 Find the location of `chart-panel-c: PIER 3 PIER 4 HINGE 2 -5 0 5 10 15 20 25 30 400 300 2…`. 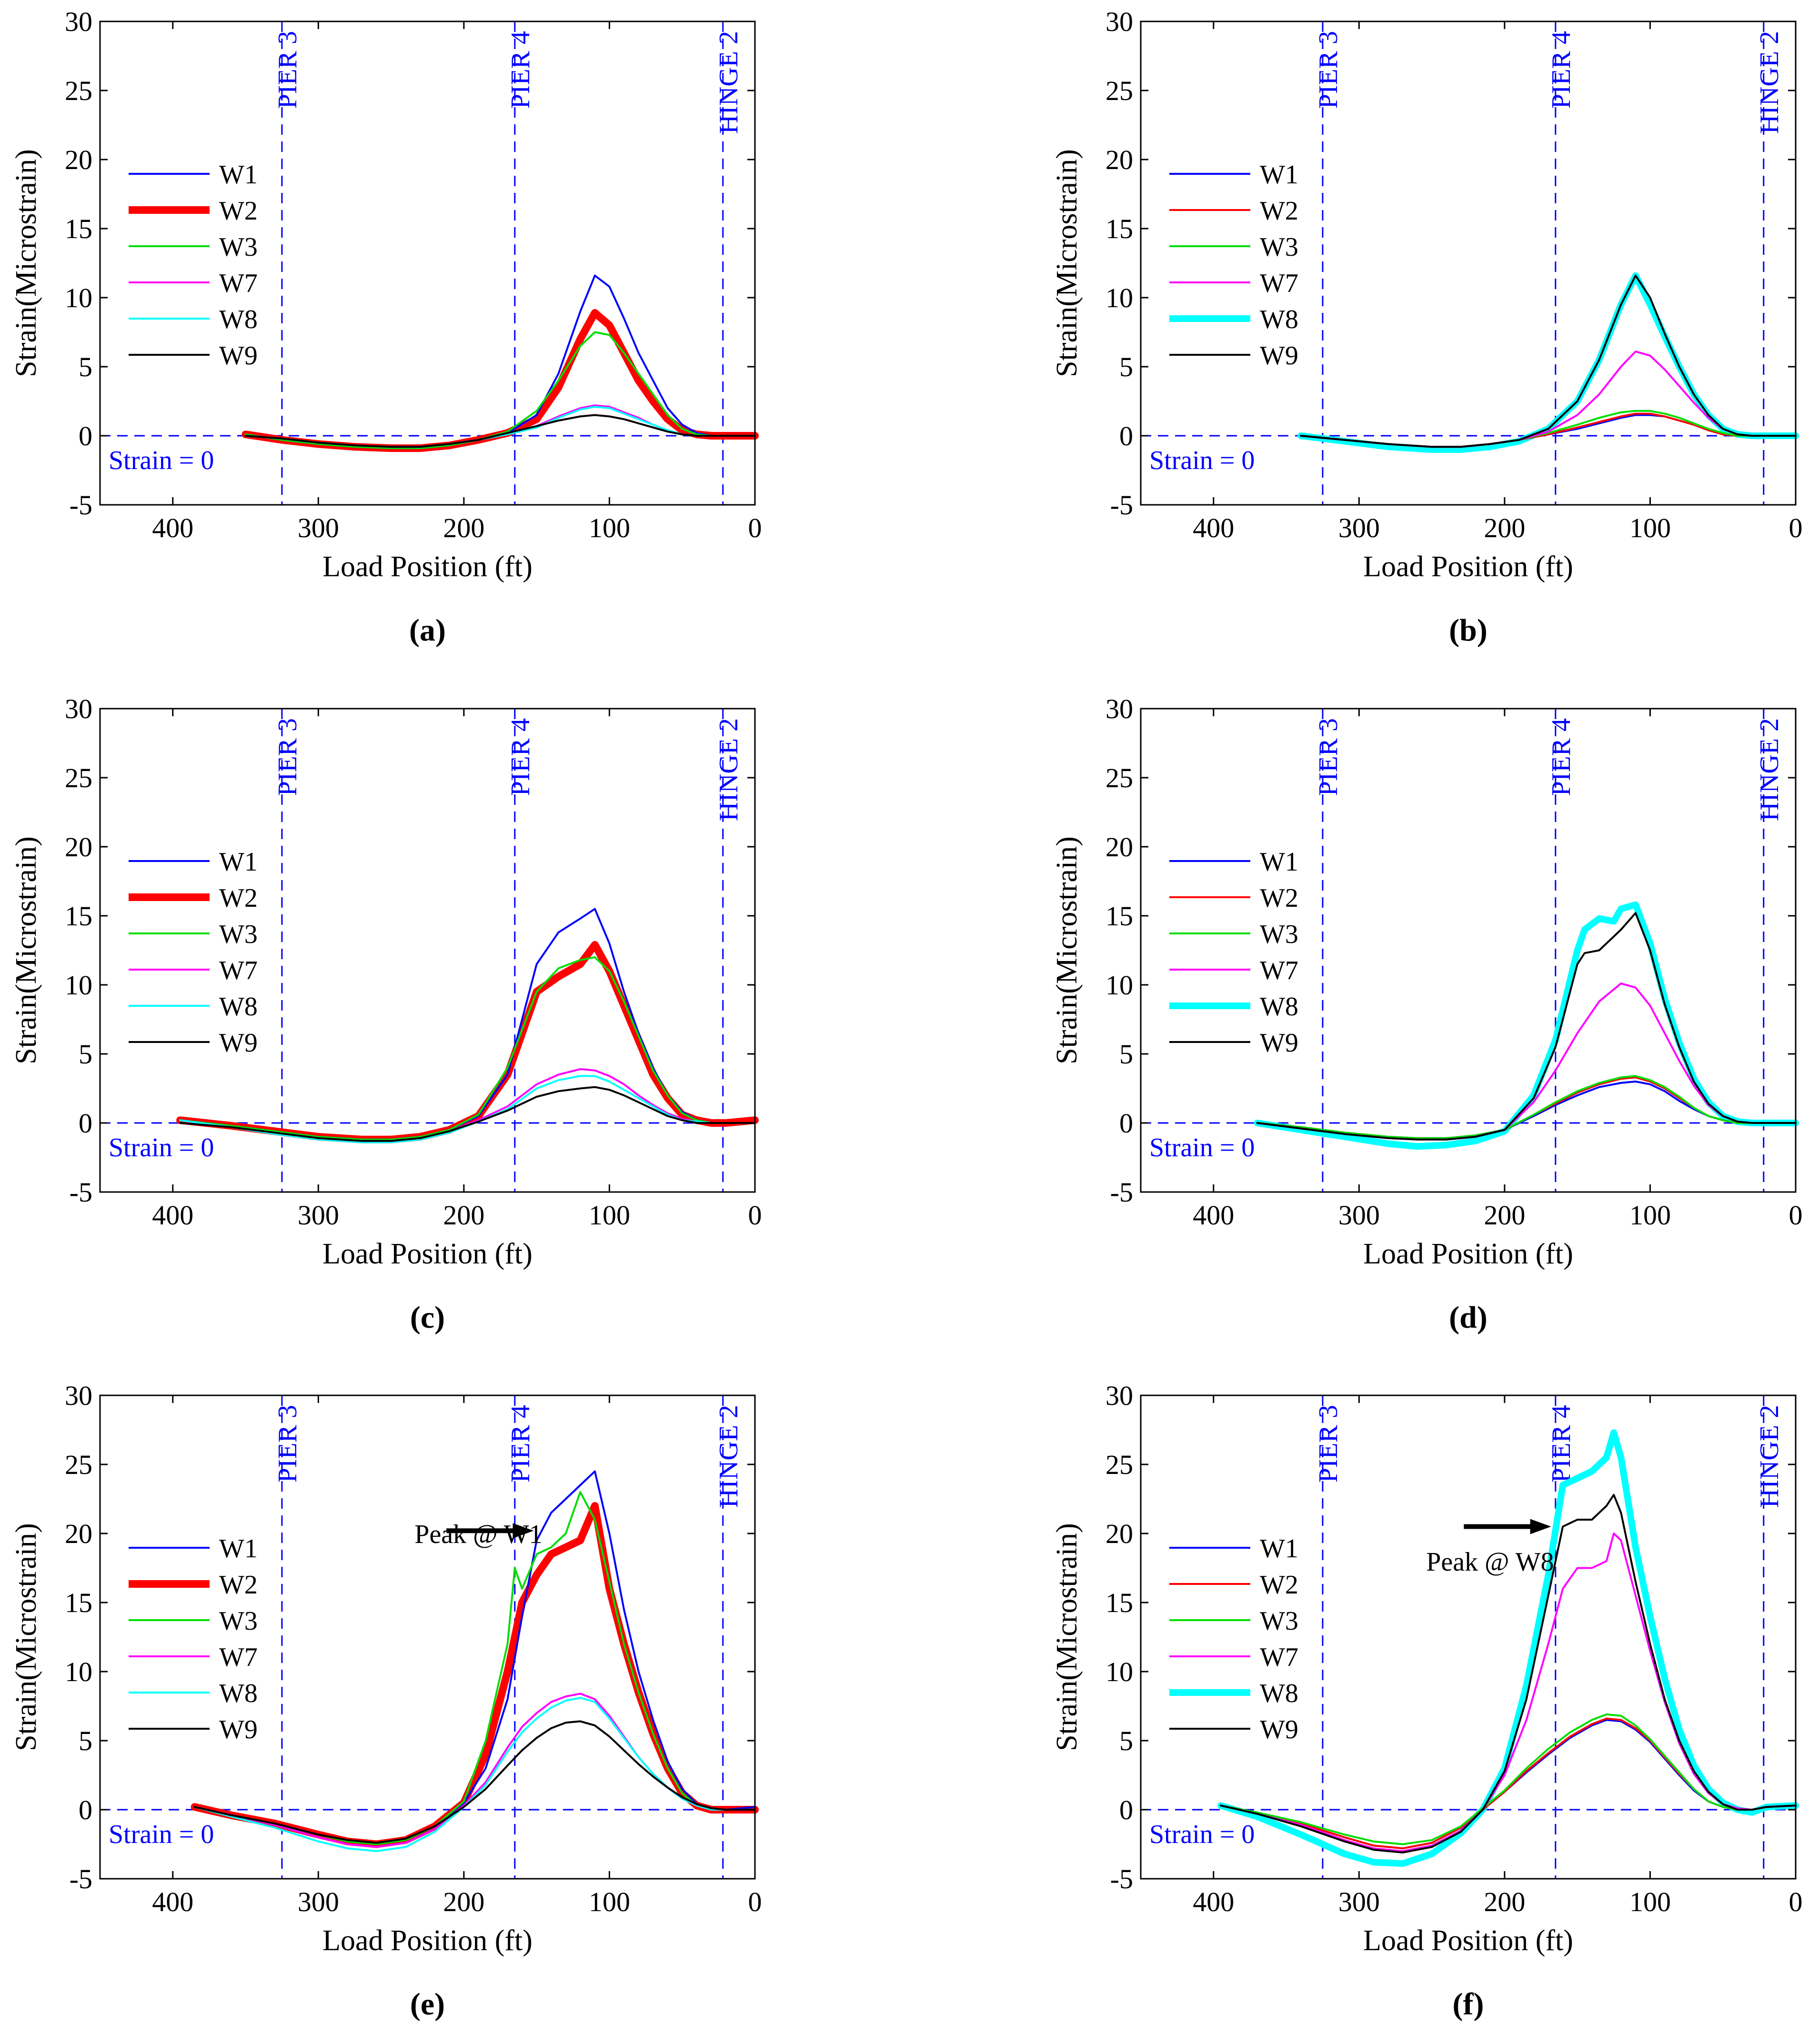

chart-panel-c: PIER 3 PIER 4 HINGE 2 -5 0 5 10 15 20 25 30 400 300 2… is located at coordinates (386, 1014).